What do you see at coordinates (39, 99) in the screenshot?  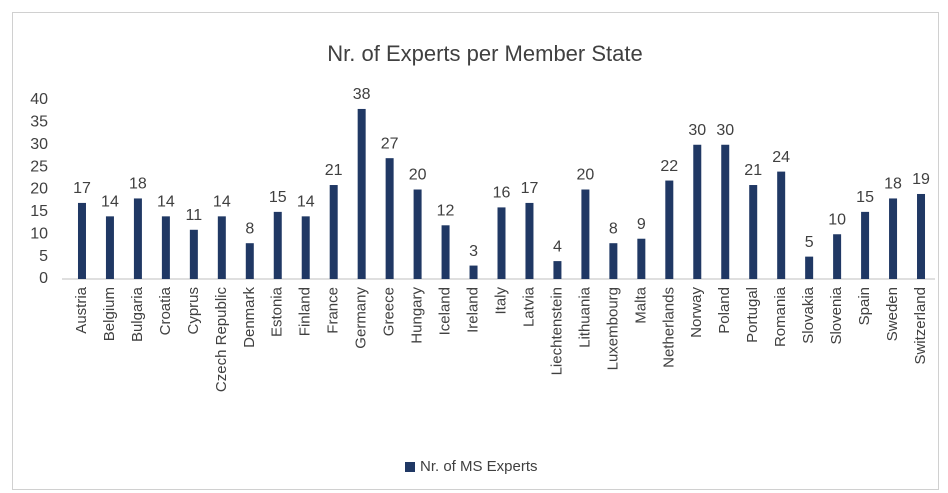 I see `y-tick-label: 40` at bounding box center [39, 99].